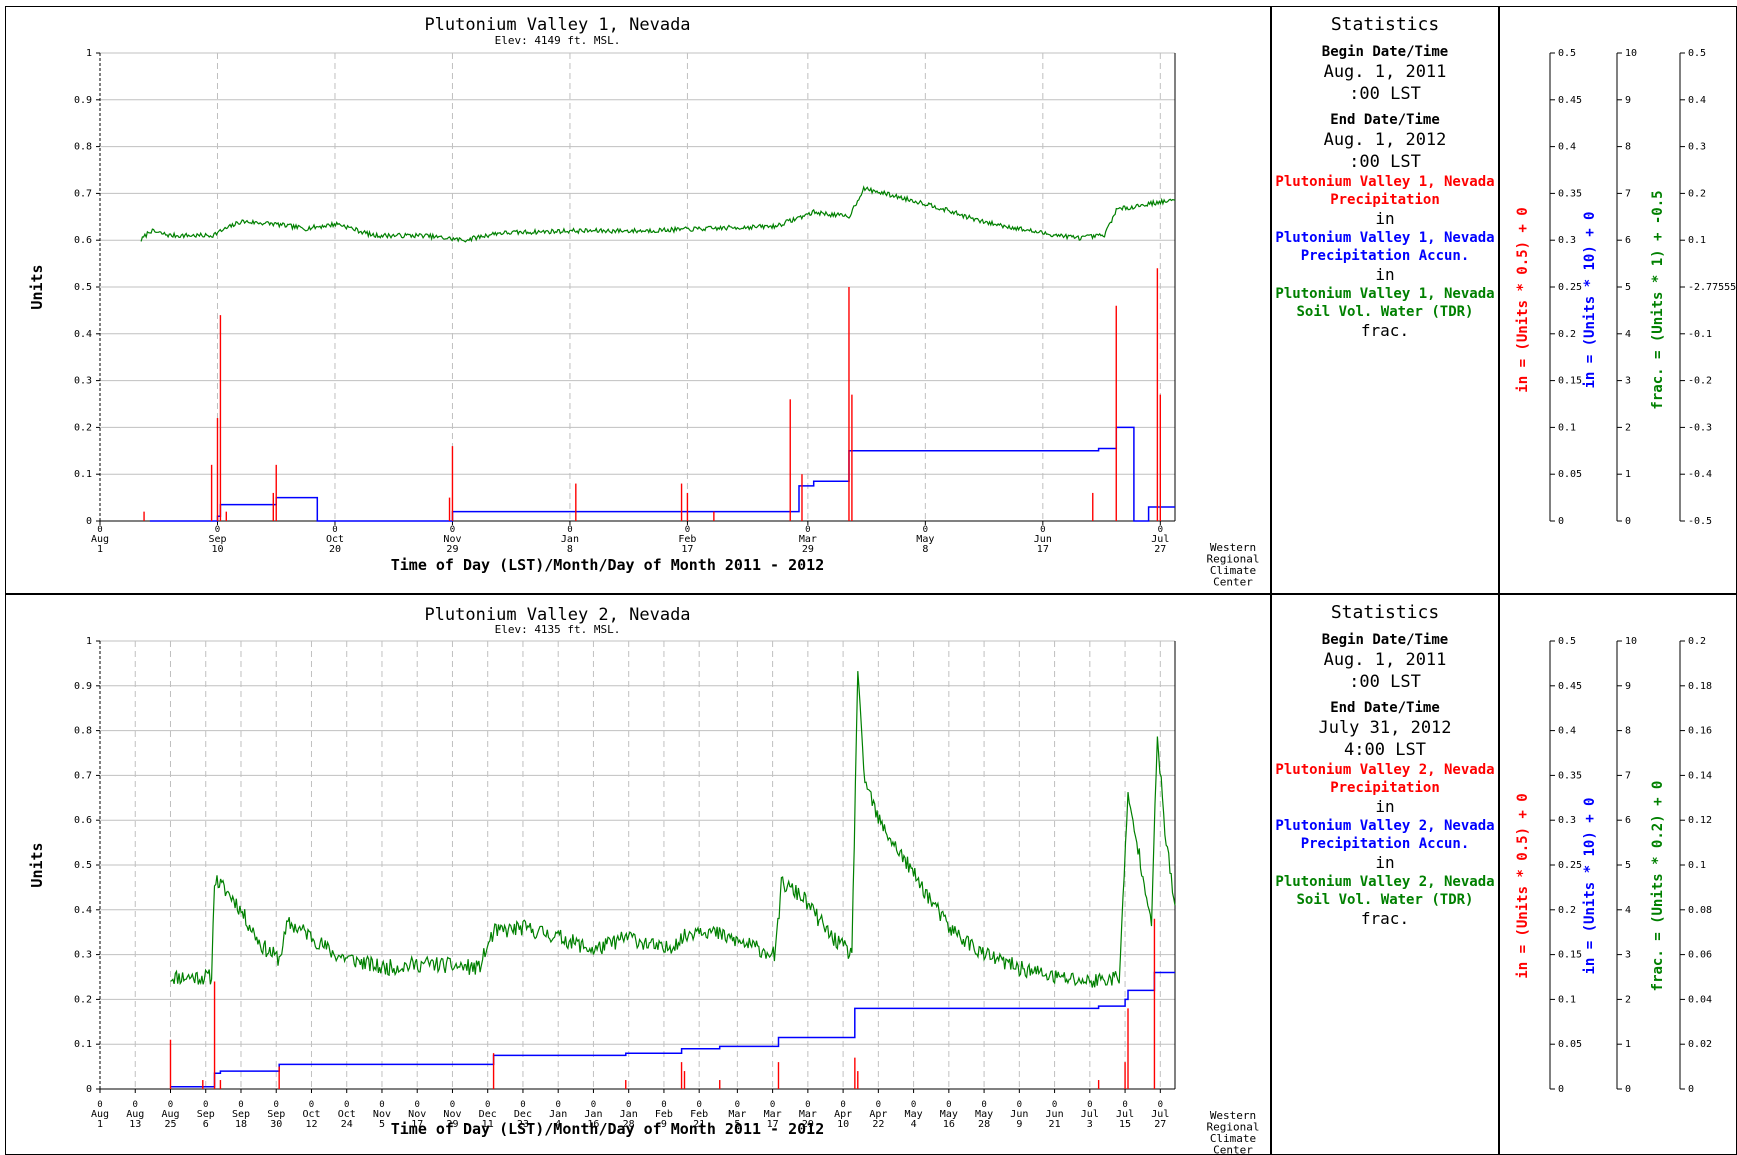 This screenshot has width=1737, height=1155. What do you see at coordinates (488, 1114) in the screenshot?
I see `x-tick-month: Dec` at bounding box center [488, 1114].